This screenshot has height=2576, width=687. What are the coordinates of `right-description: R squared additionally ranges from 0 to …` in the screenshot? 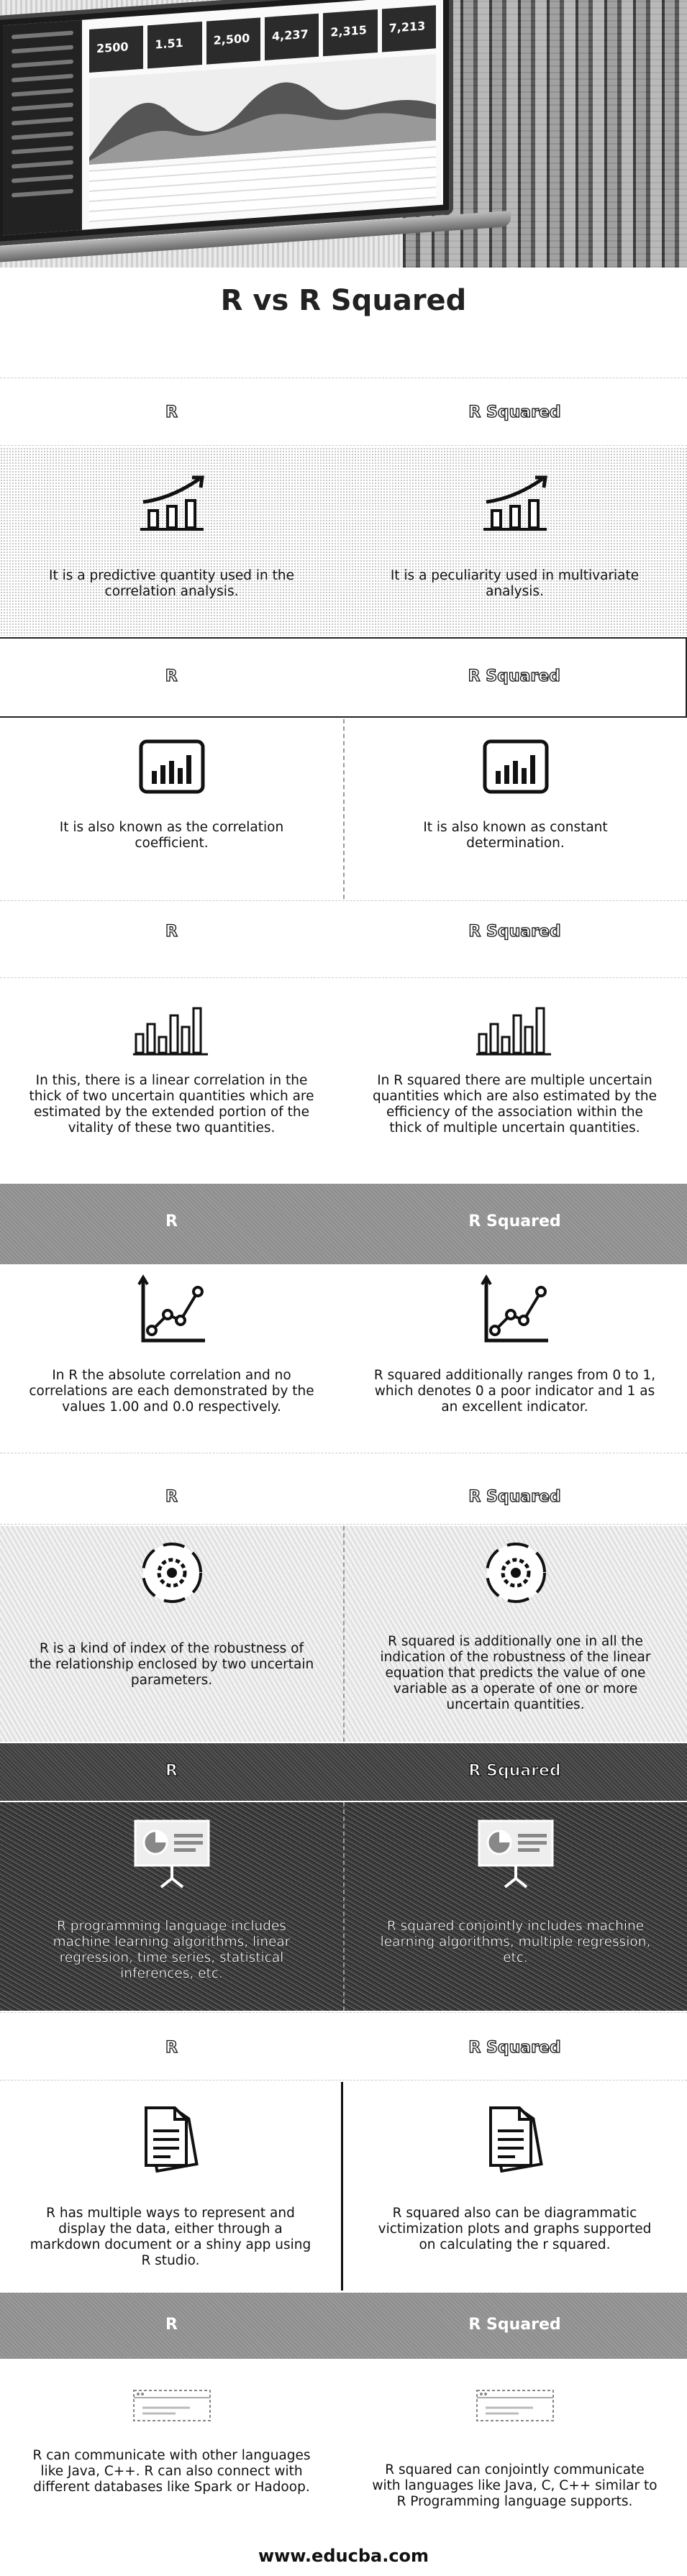 It's located at (514, 1391).